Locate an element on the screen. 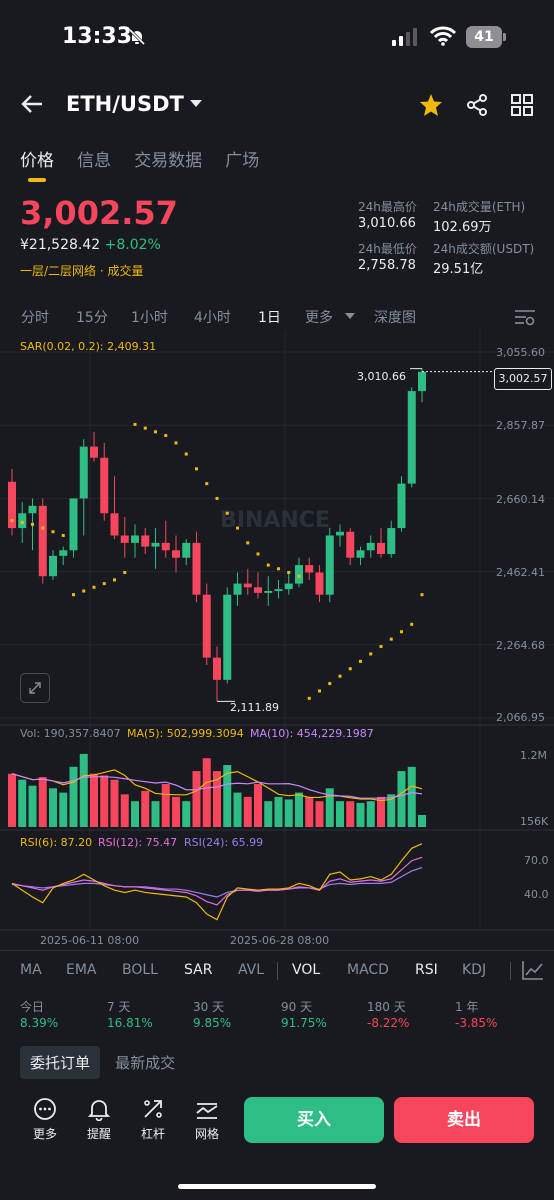 Image resolution: width=554 pixels, height=1200 pixels. tab-open-orders: 委托订单 is located at coordinates (60, 1062).